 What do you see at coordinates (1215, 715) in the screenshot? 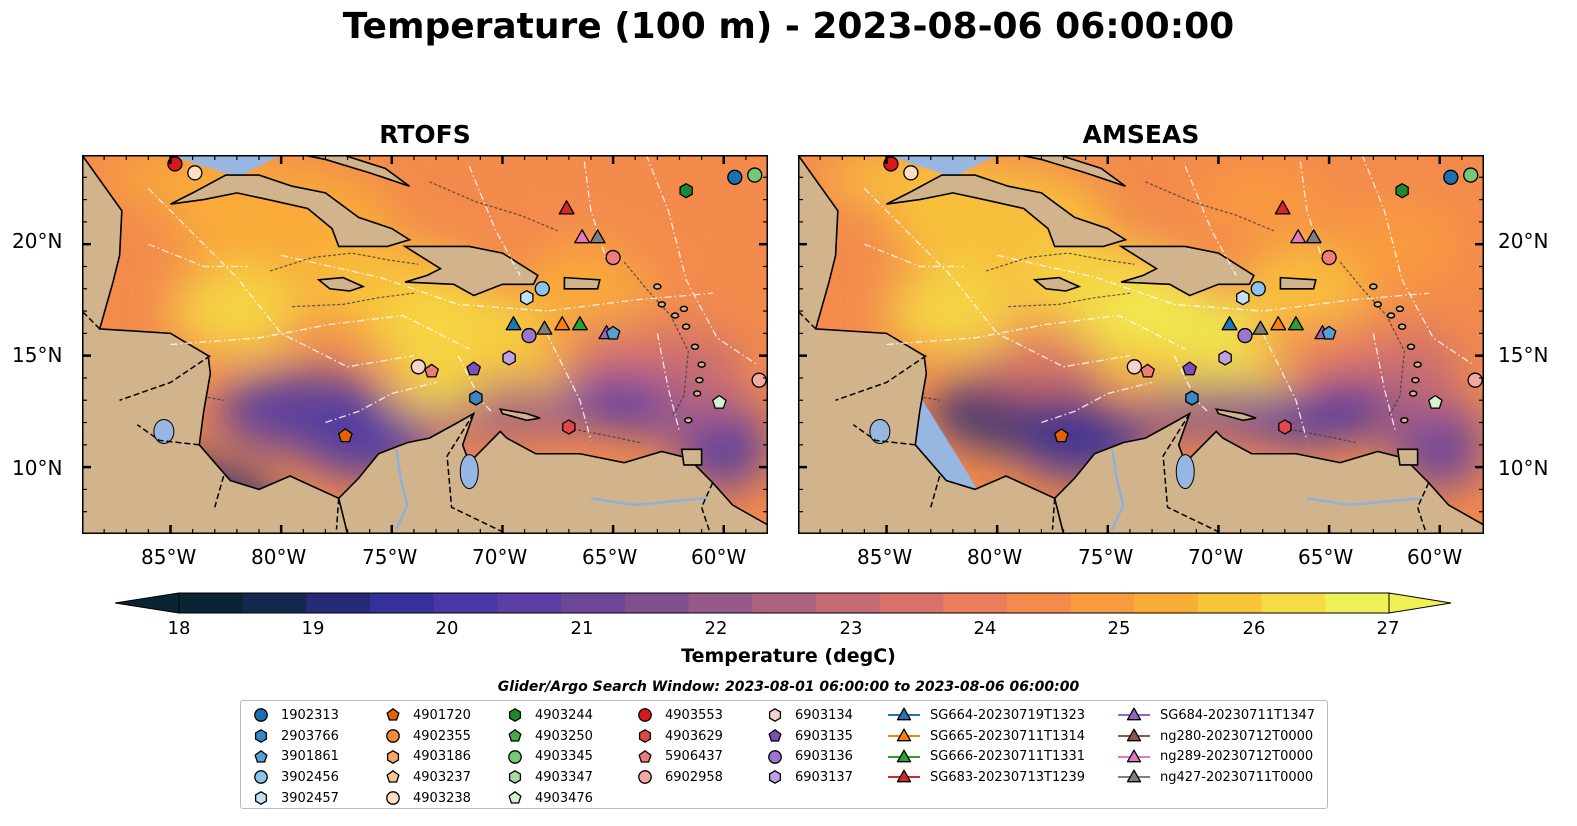
I see `legend-item: SG684-20230711T1347` at bounding box center [1215, 715].